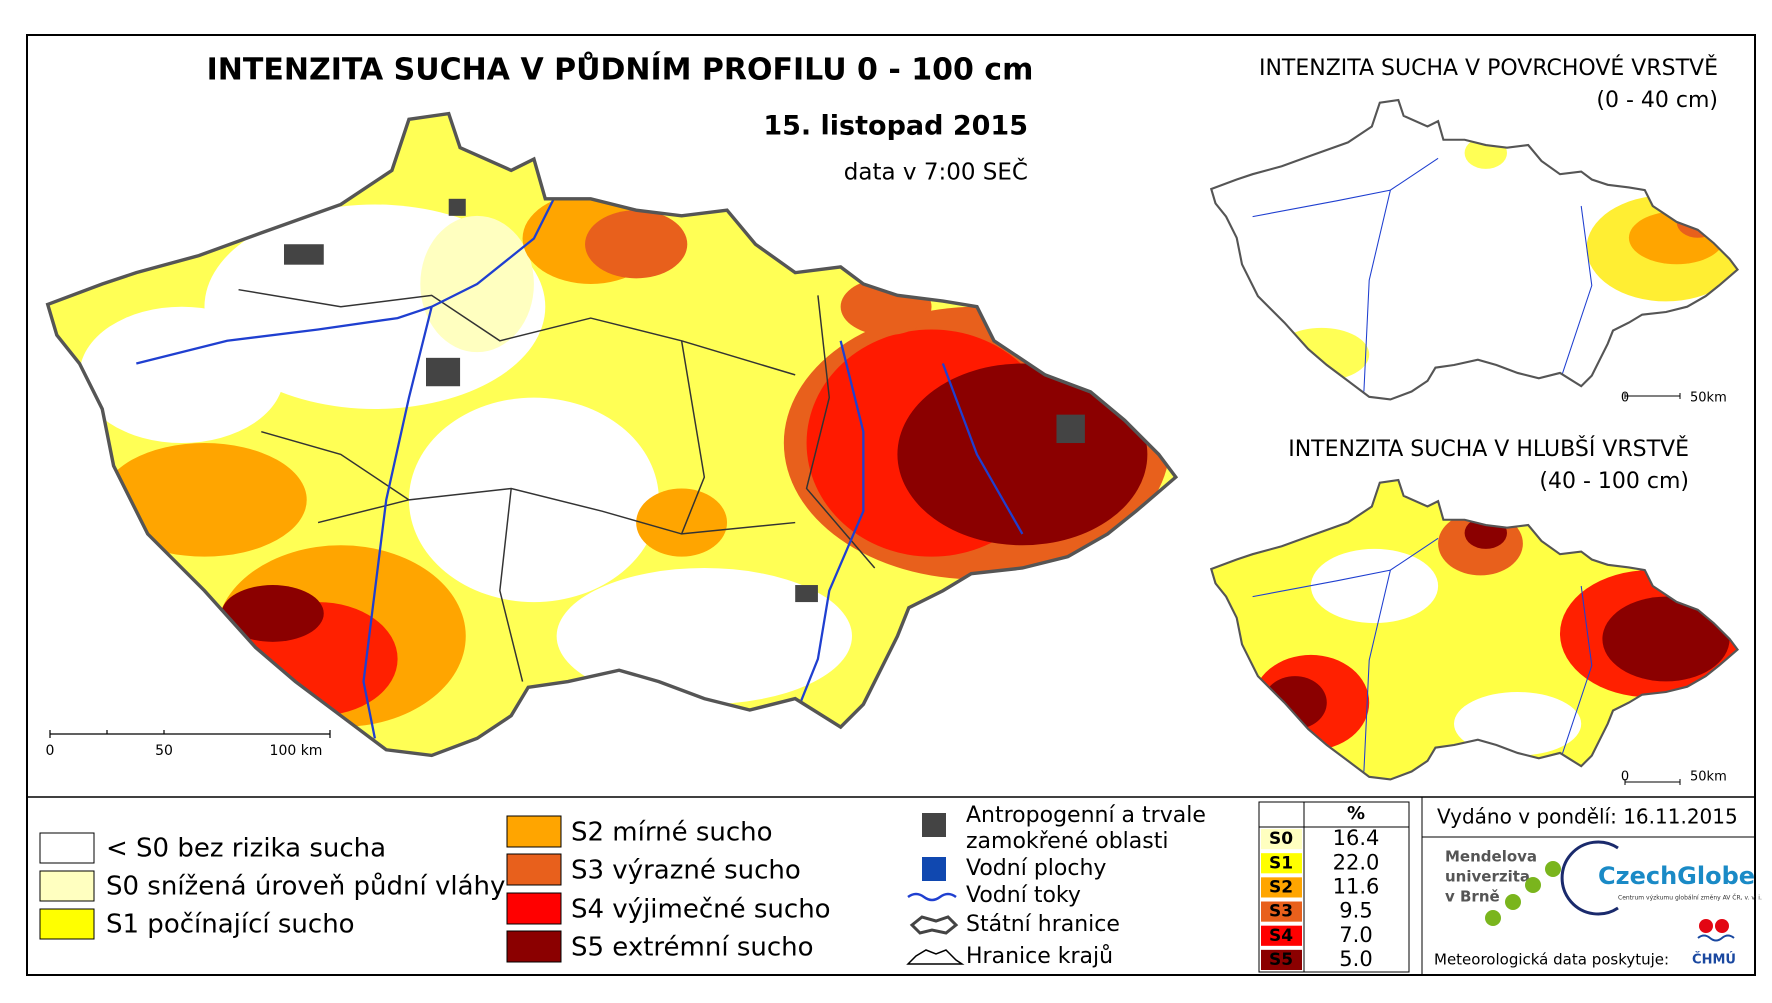 The width and height of the screenshot is (1772, 1003). What do you see at coordinates (895, 126) in the screenshot?
I see `map-date: 15. listopad 2015` at bounding box center [895, 126].